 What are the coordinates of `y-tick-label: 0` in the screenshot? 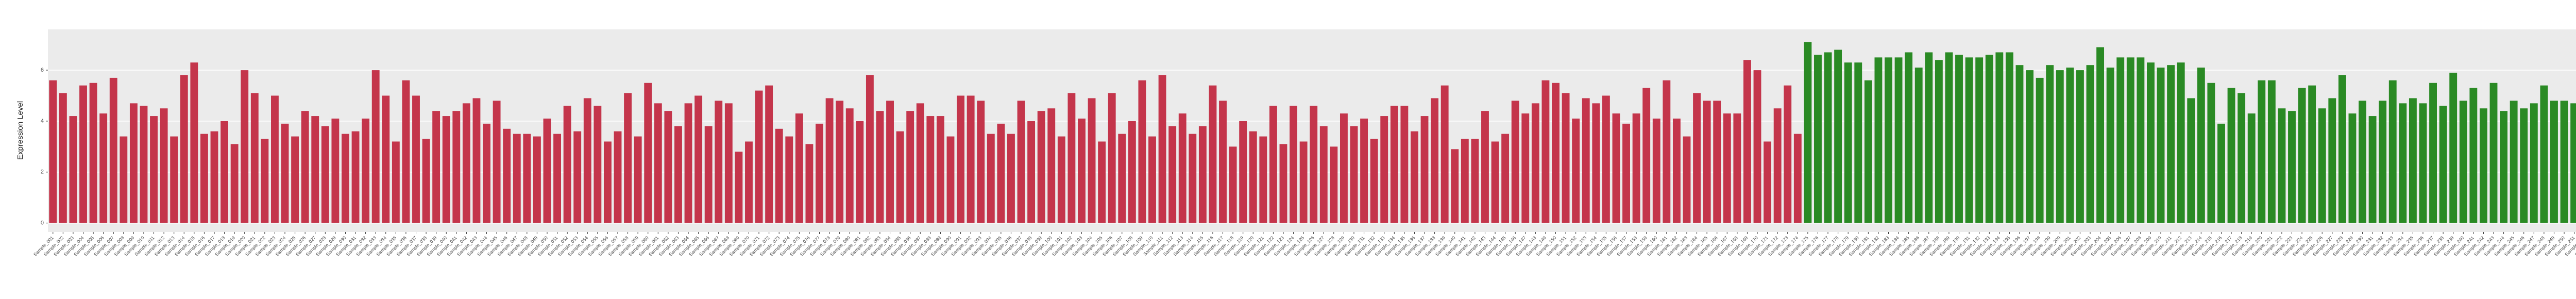 It's located at (43, 223).